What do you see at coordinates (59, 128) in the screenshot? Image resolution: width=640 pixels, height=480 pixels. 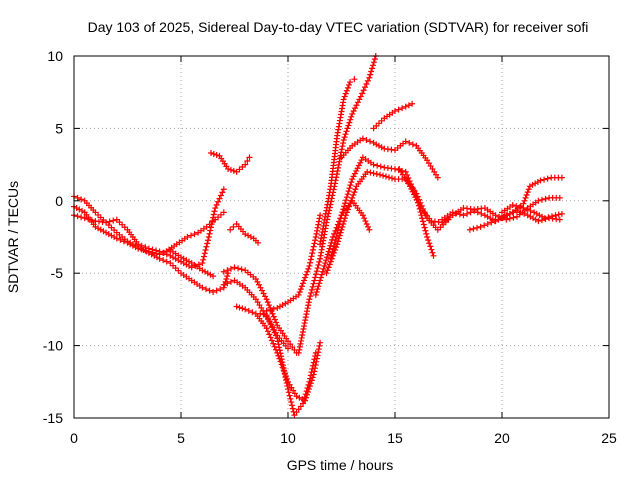 I see `y-tick-label: 5` at bounding box center [59, 128].